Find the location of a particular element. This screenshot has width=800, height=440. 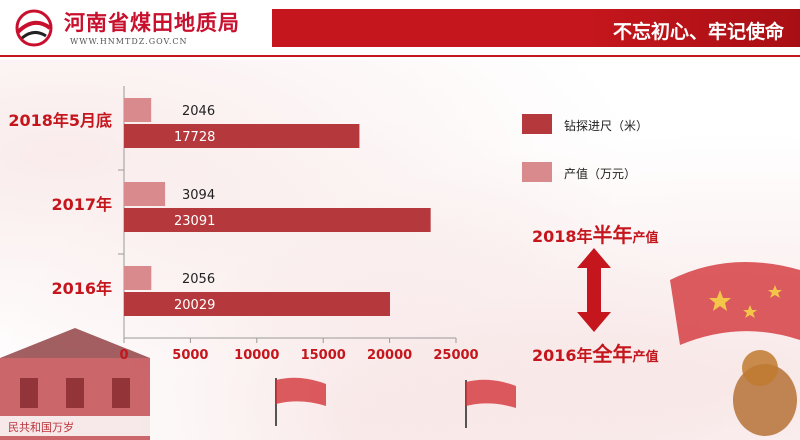

comparison-top-emphasis: 半年 is located at coordinates (612, 235).